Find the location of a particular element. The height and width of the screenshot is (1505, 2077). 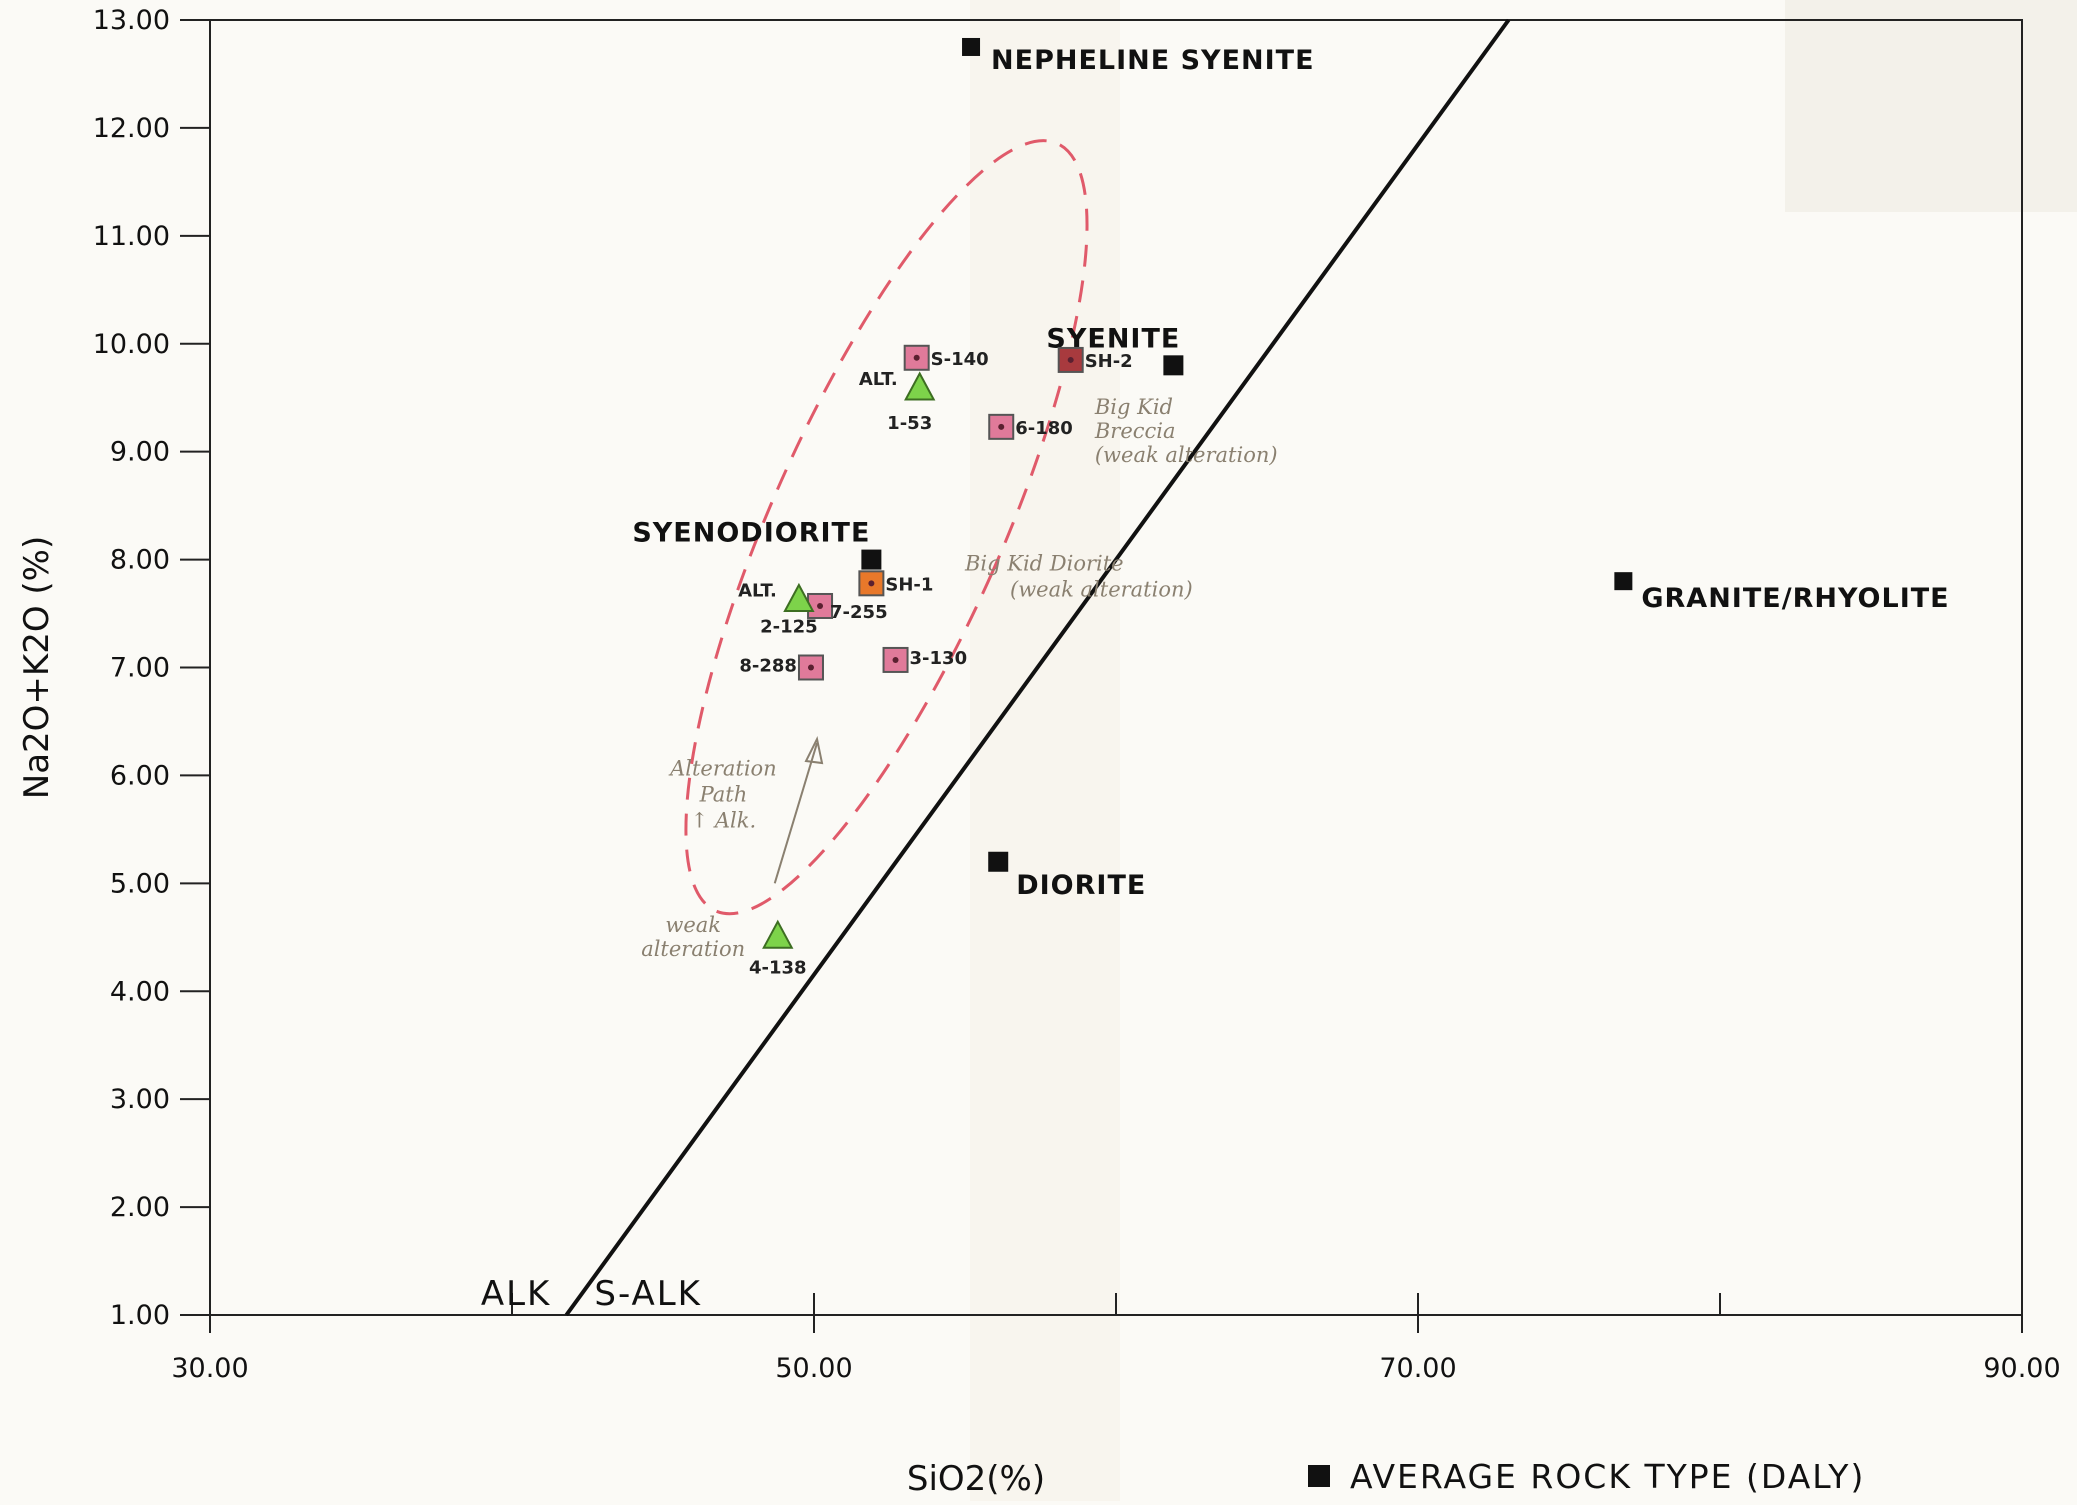

x-tick-label: 50.00 is located at coordinates (813, 1368).